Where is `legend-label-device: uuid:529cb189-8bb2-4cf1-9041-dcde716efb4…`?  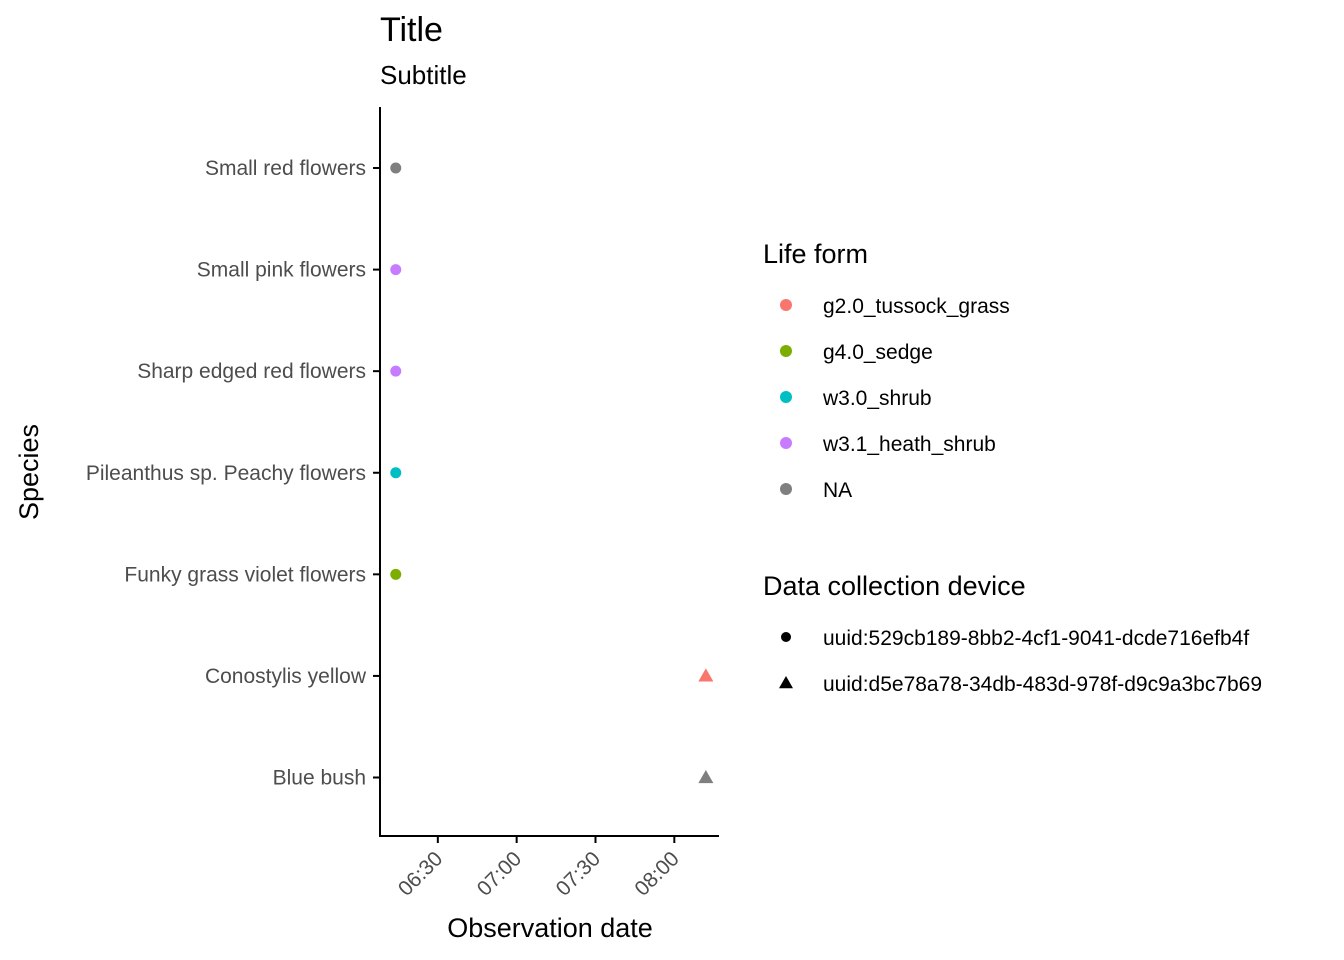
legend-label-device: uuid:529cb189-8bb2-4cf1-9041-dcde716efb4… is located at coordinates (1036, 638).